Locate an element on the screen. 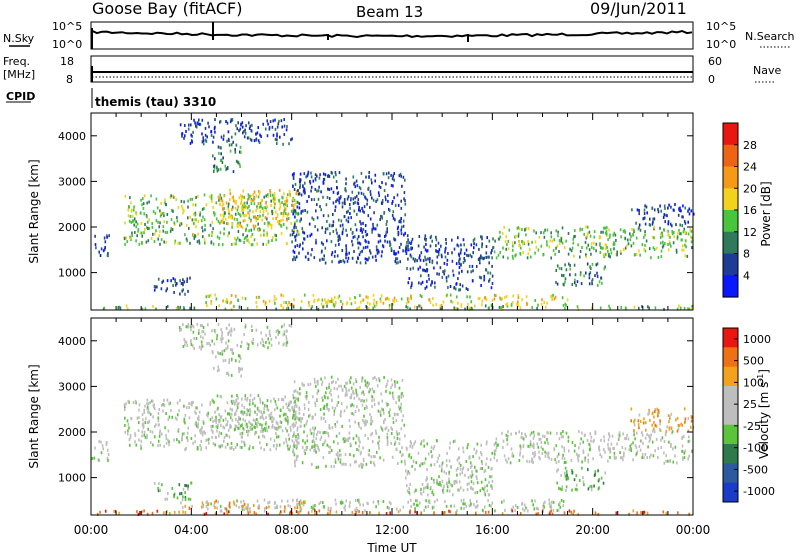 The image size is (800, 554). colorbar-swatch is located at coordinates (730, 134).